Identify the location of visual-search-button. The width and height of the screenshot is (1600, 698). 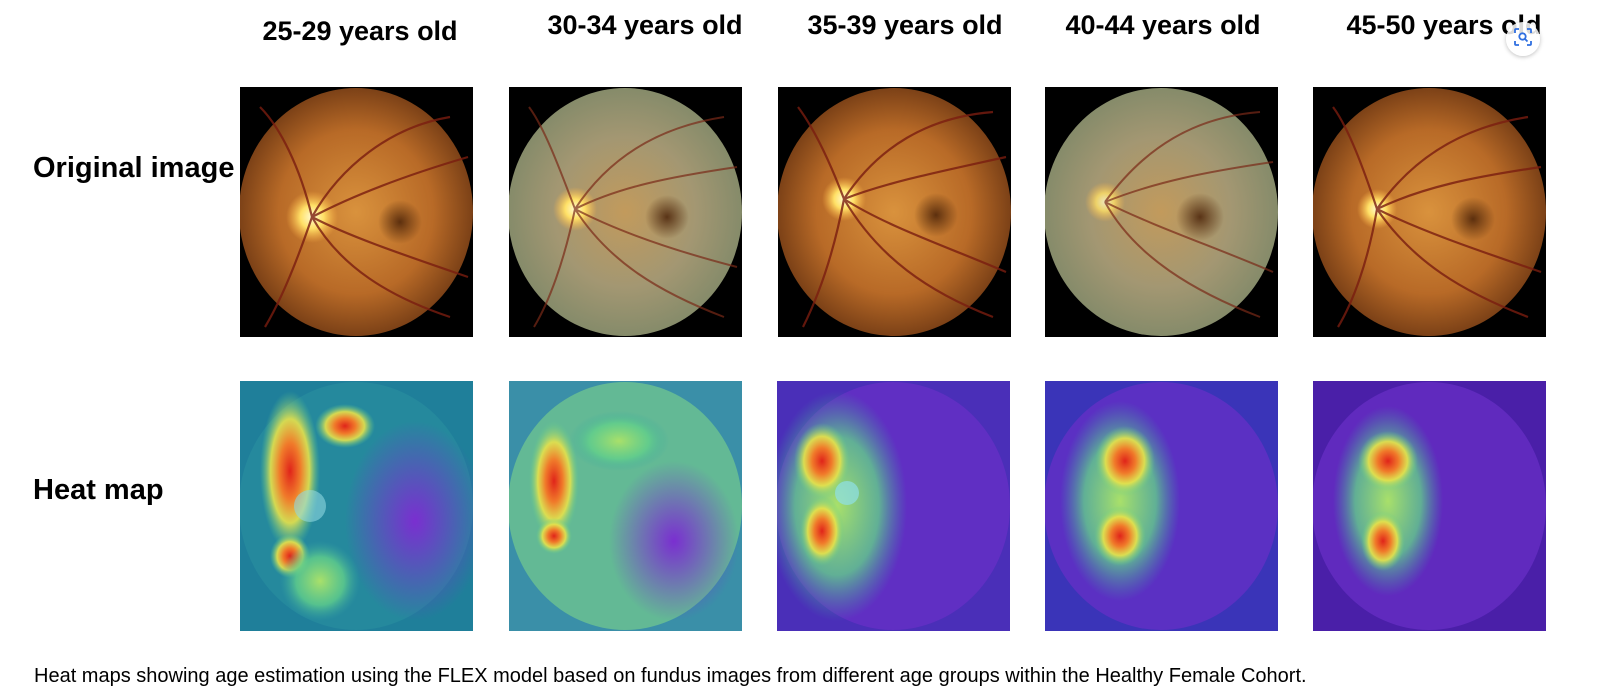
(1523, 39).